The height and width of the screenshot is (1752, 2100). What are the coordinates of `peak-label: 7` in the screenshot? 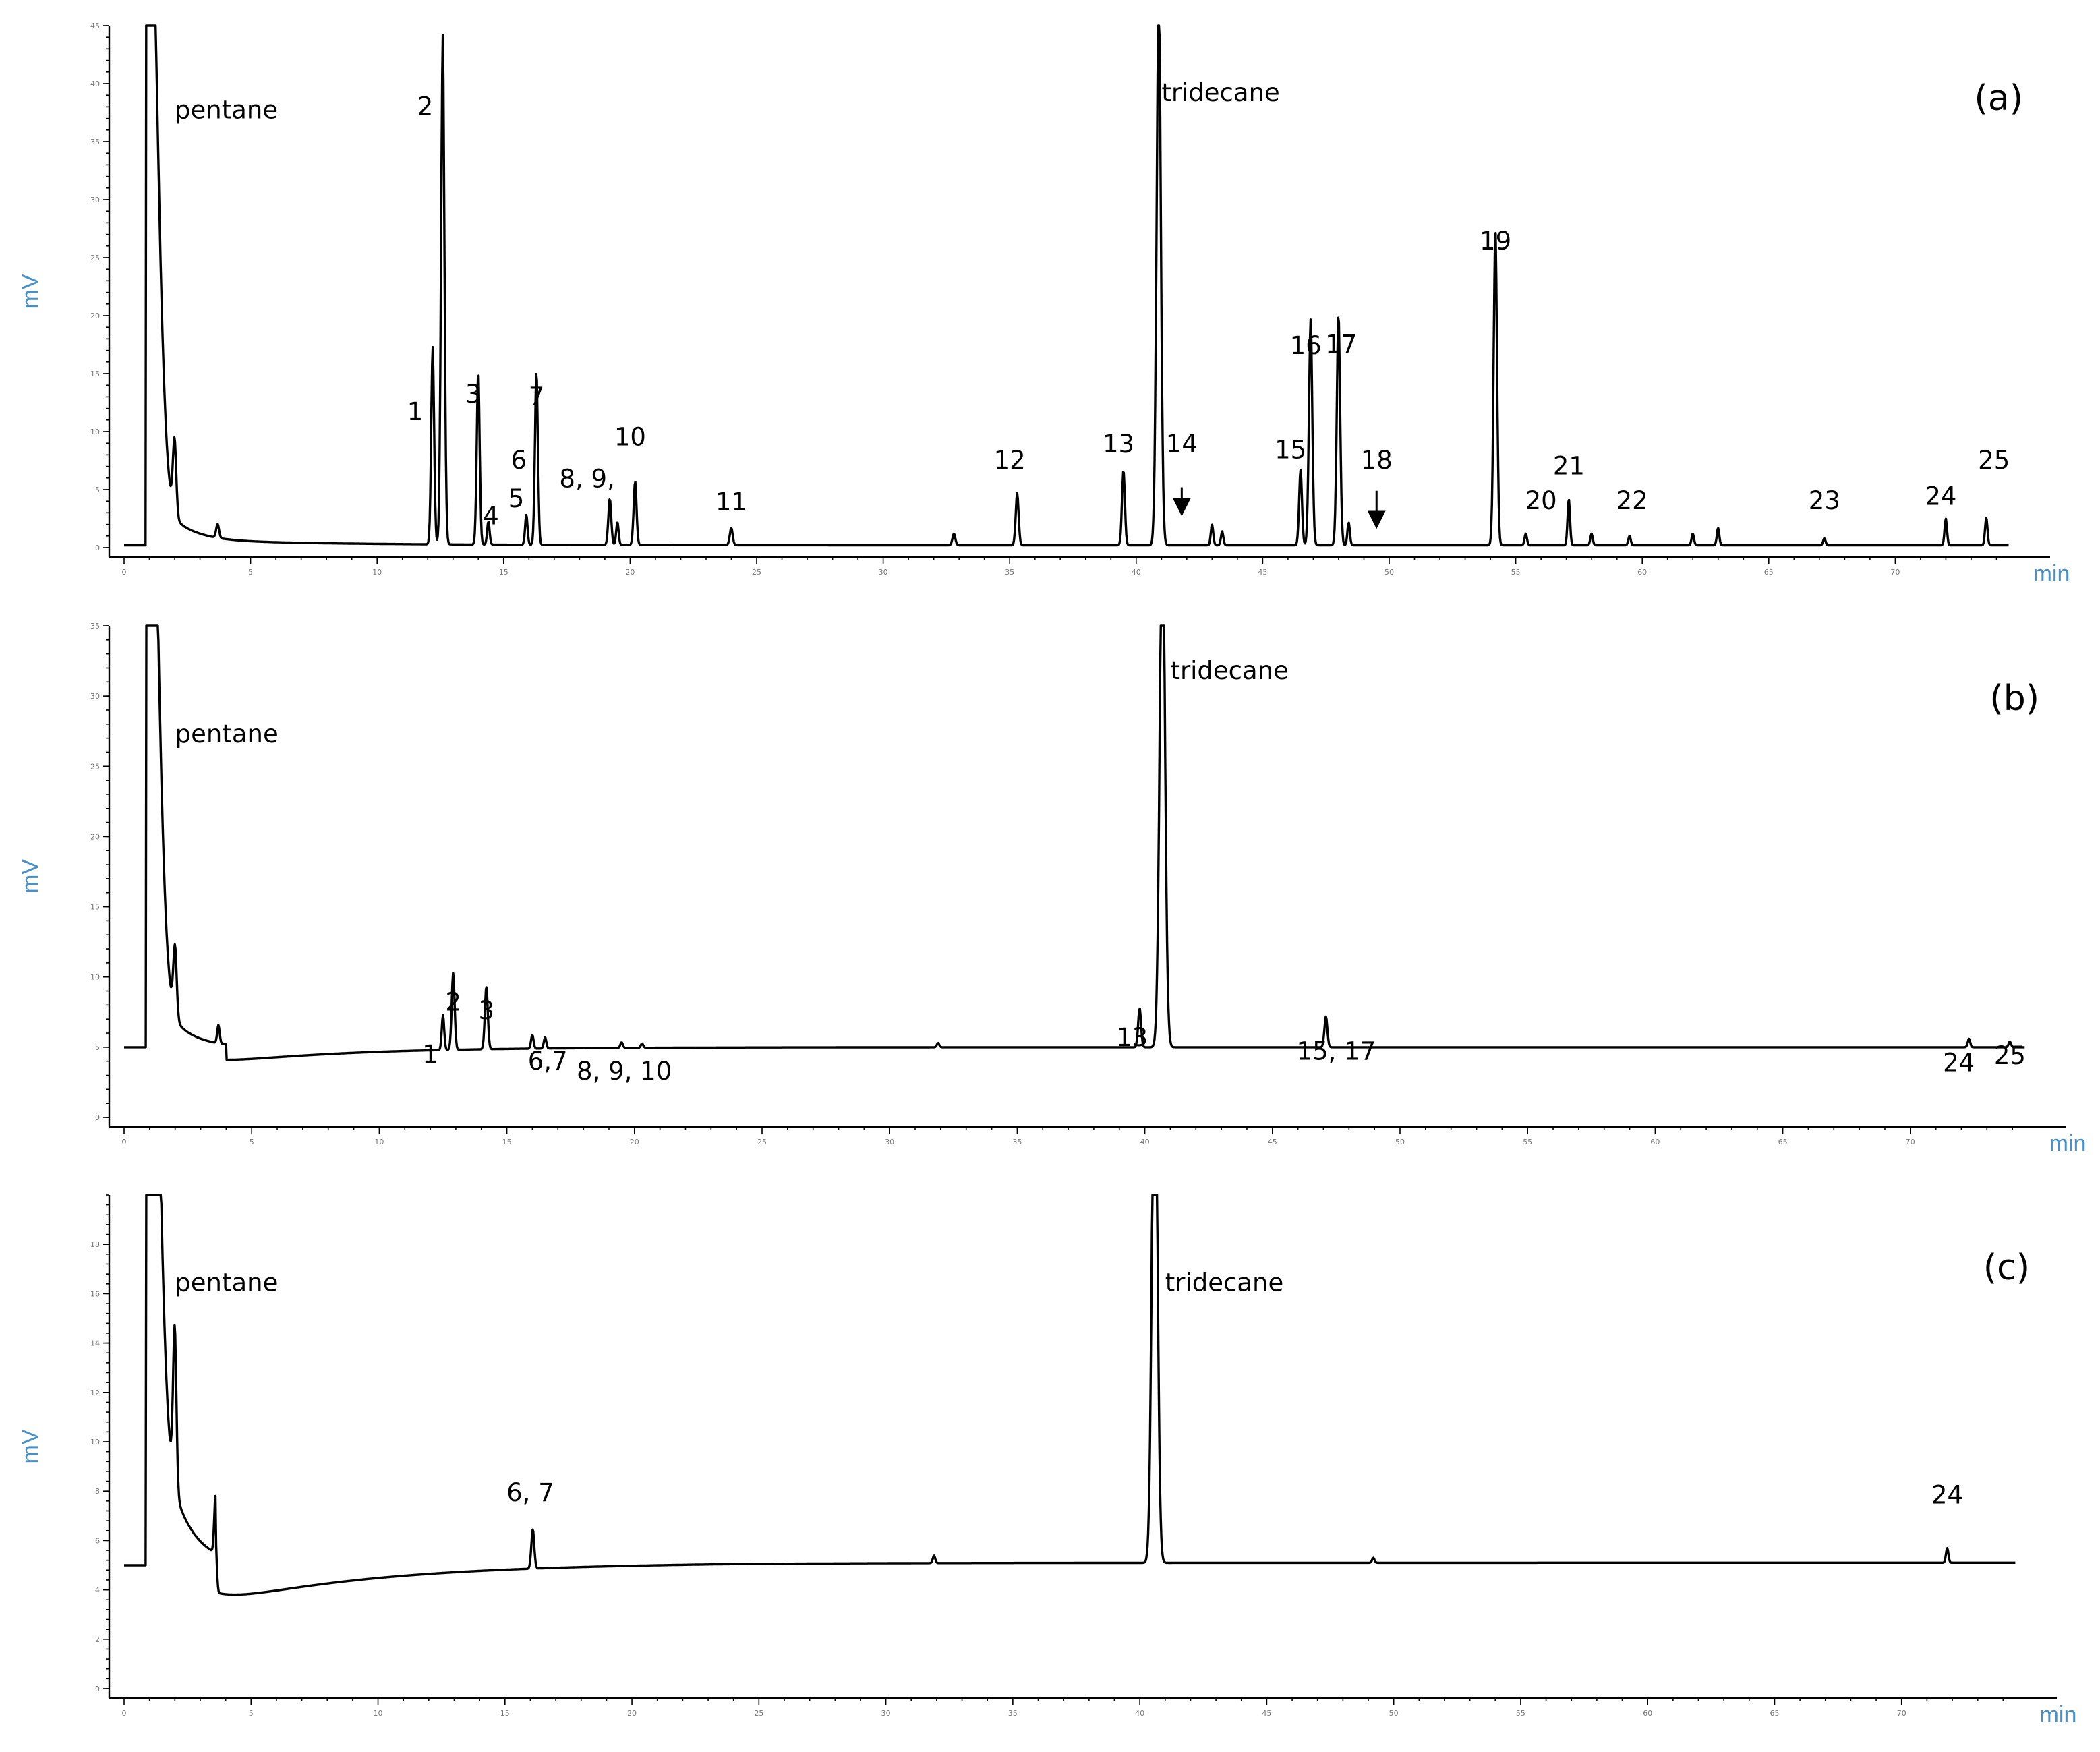 It's located at (537, 396).